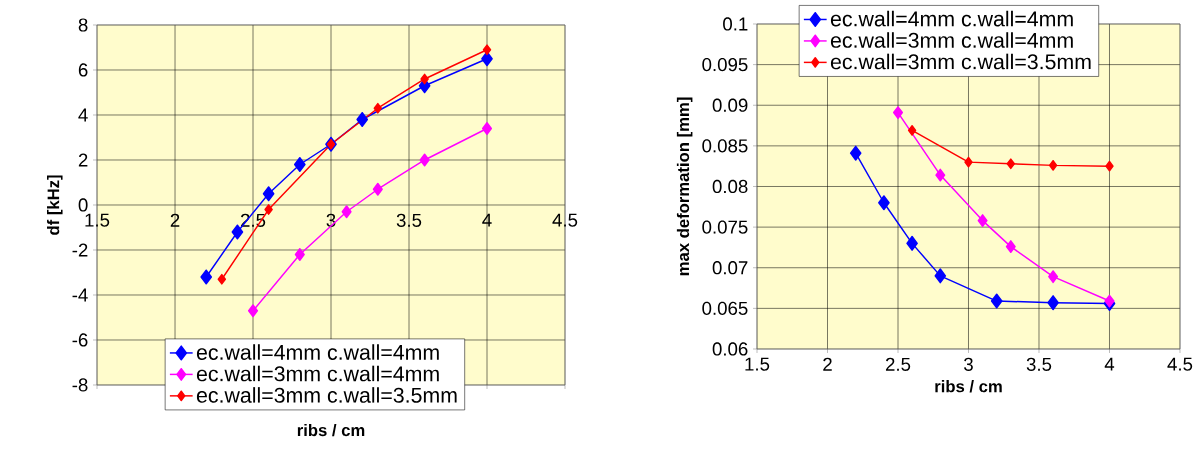 This screenshot has height=453, width=1199. Describe the element at coordinates (725, 64) in the screenshot. I see `y-tick-label: 0.095` at that location.